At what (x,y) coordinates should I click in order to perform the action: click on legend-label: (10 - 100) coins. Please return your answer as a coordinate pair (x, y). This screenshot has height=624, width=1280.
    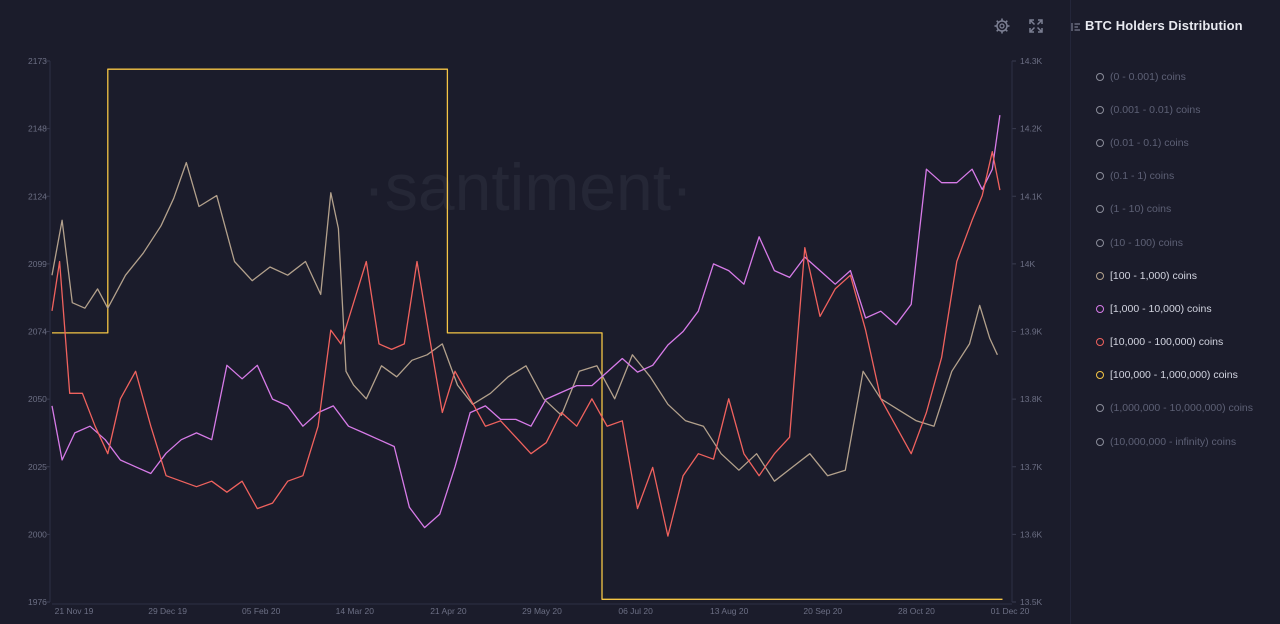
    Looking at the image, I should click on (1146, 242).